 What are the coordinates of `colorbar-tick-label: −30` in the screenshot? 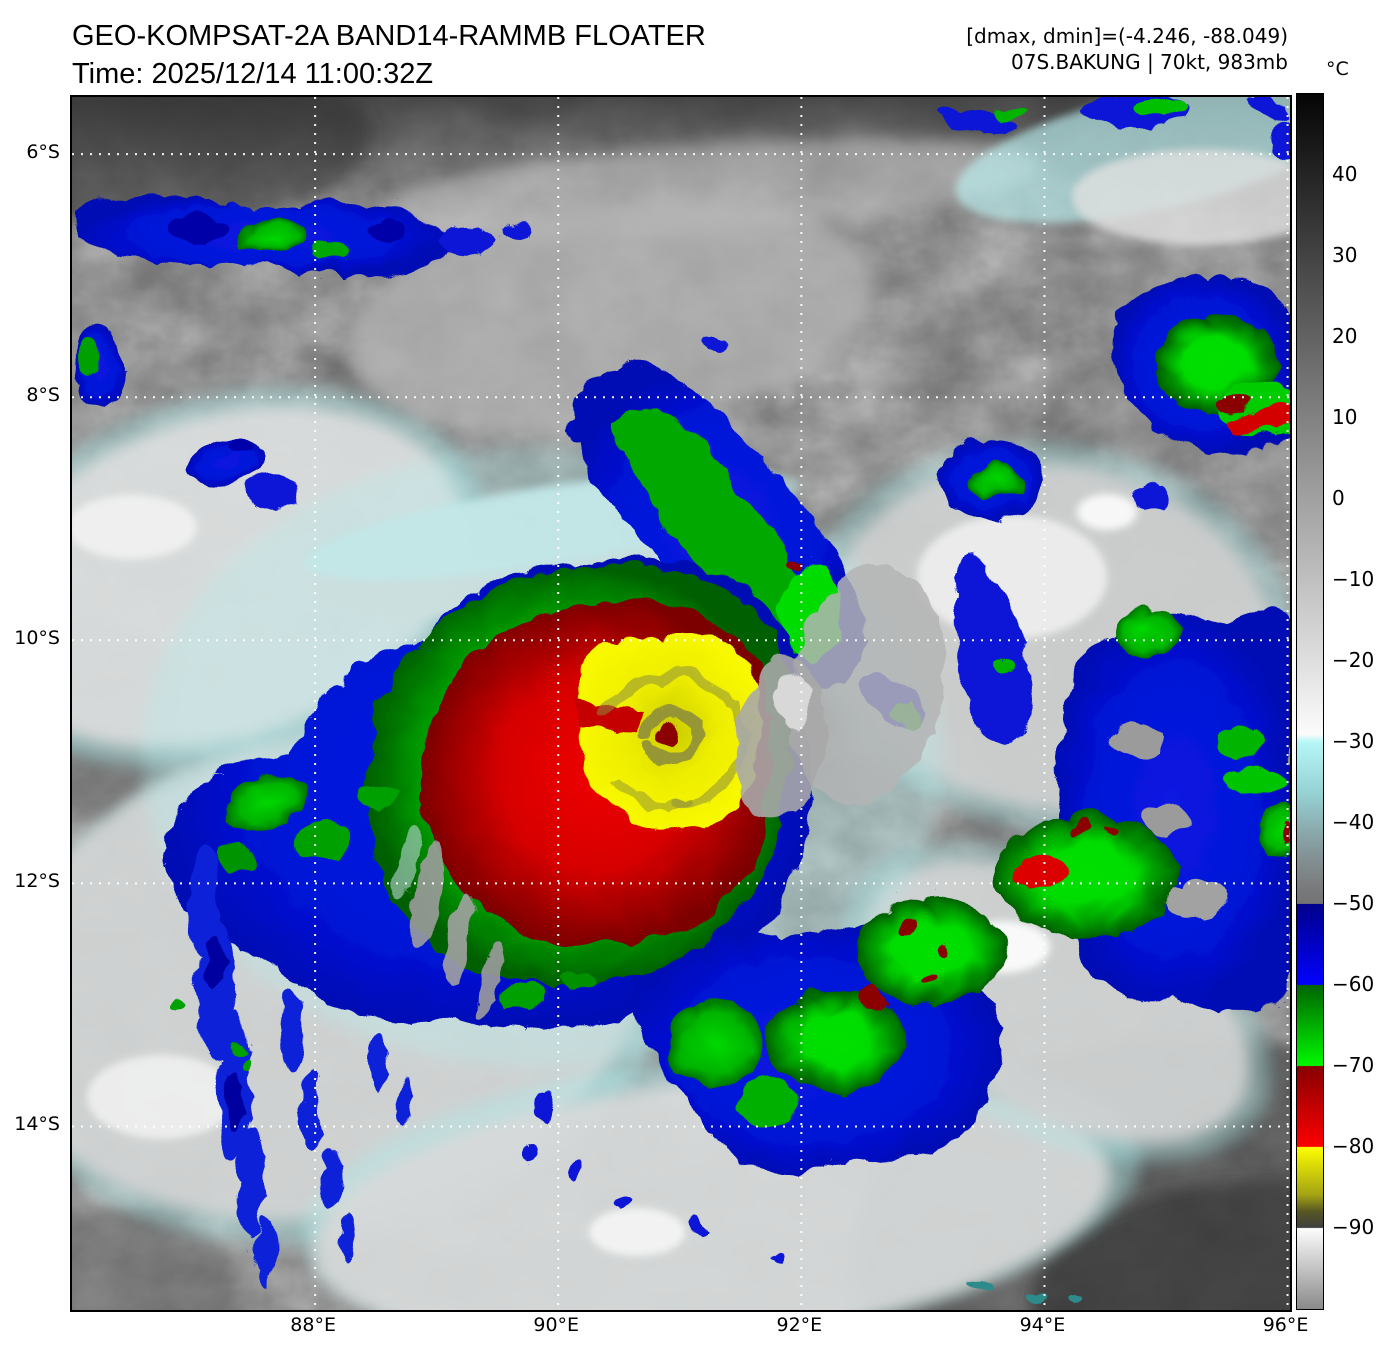 It's located at (1353, 741).